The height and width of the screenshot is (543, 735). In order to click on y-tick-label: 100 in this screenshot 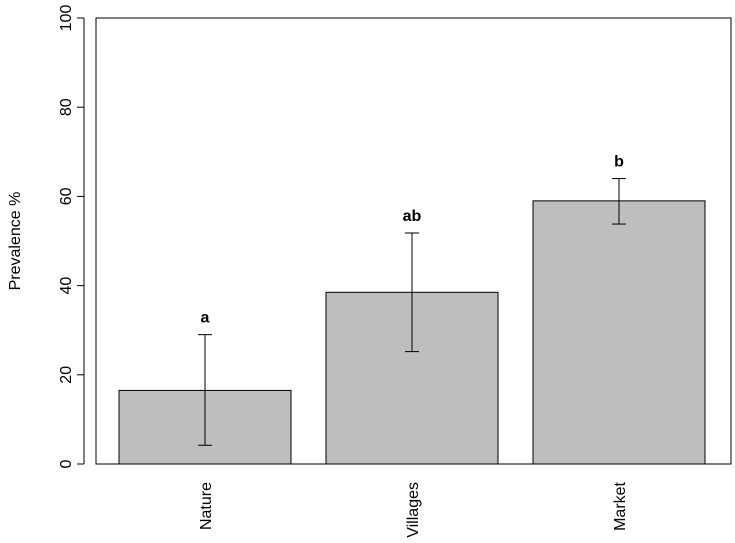, I will do `click(66, 18)`.